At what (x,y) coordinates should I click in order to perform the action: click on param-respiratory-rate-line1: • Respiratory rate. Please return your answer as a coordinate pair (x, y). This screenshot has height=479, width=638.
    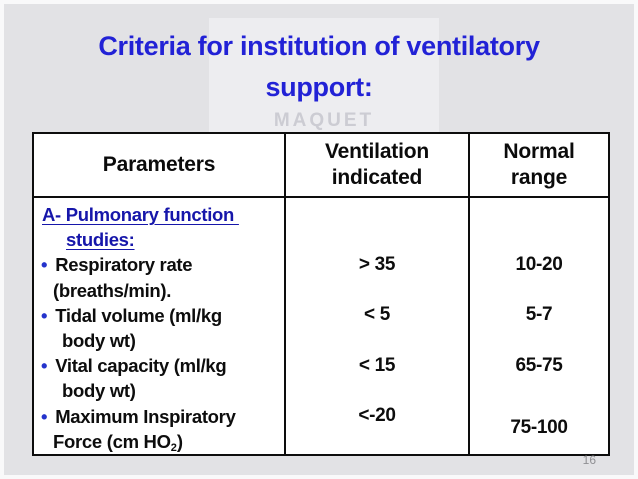
    Looking at the image, I should click on (159, 264).